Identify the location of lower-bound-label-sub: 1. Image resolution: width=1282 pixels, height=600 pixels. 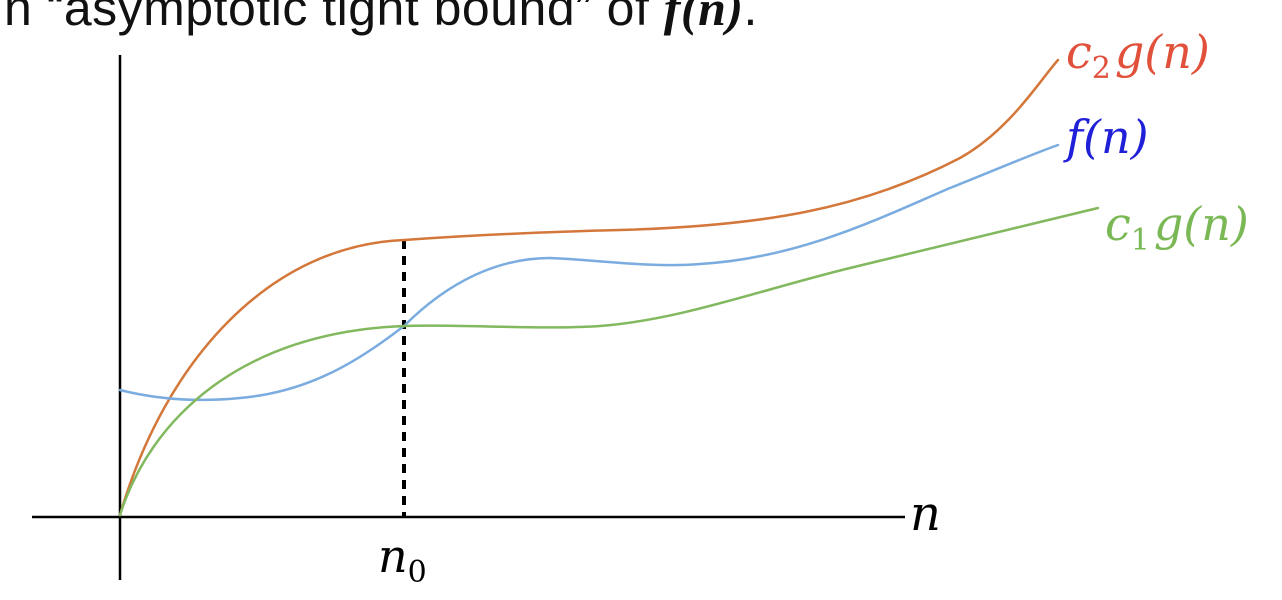
(1140, 240).